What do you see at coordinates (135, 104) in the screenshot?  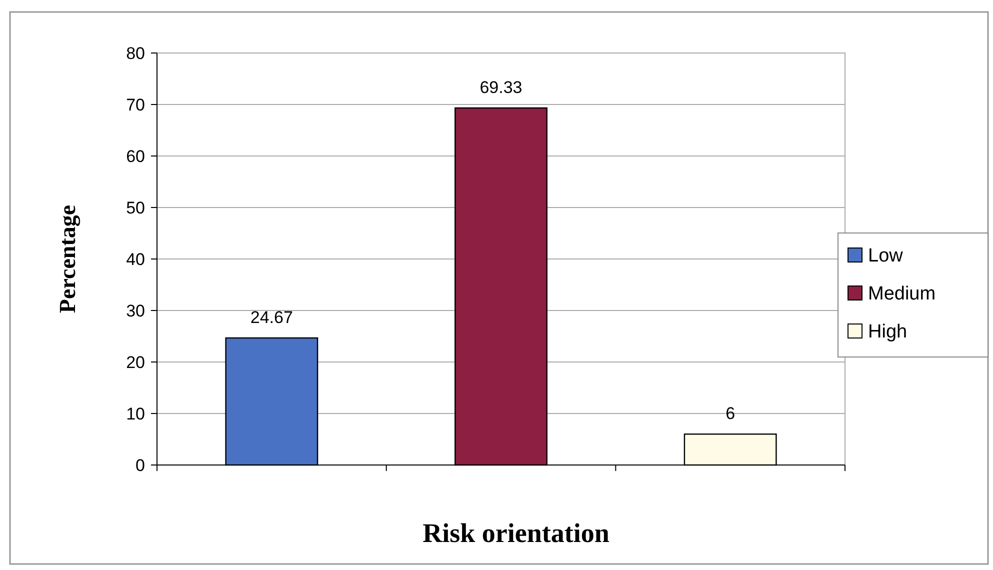 I see `y-tick-label: 70` at bounding box center [135, 104].